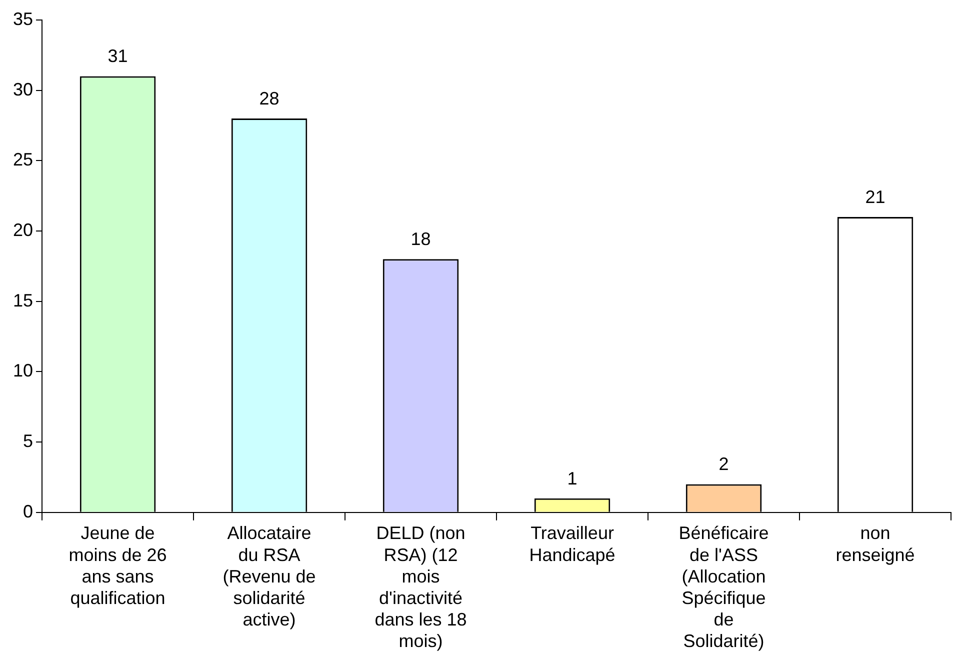 This screenshot has width=971, height=661. What do you see at coordinates (269, 576) in the screenshot?
I see `x-tick-label: Allocataire du RSA (Revenu de solidarité active)` at bounding box center [269, 576].